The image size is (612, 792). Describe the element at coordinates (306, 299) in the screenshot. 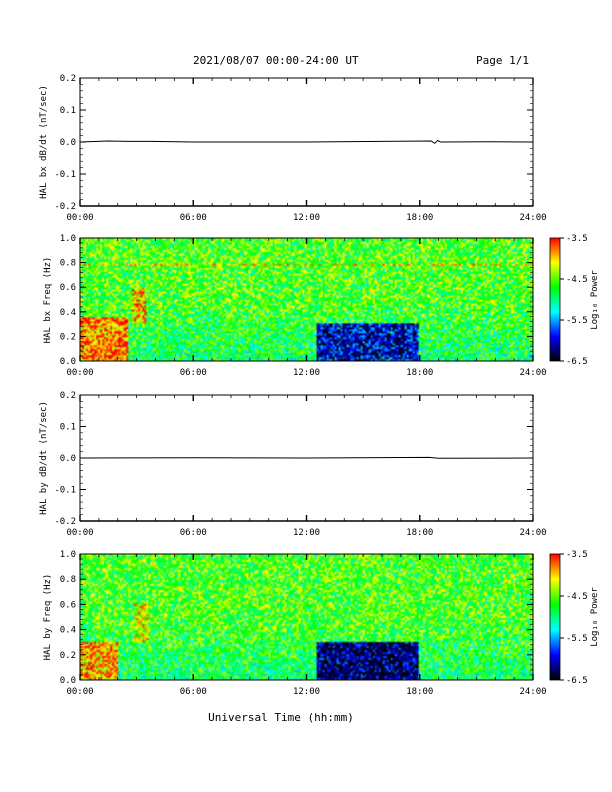

I see `bx-spectrogram-image` at that location.